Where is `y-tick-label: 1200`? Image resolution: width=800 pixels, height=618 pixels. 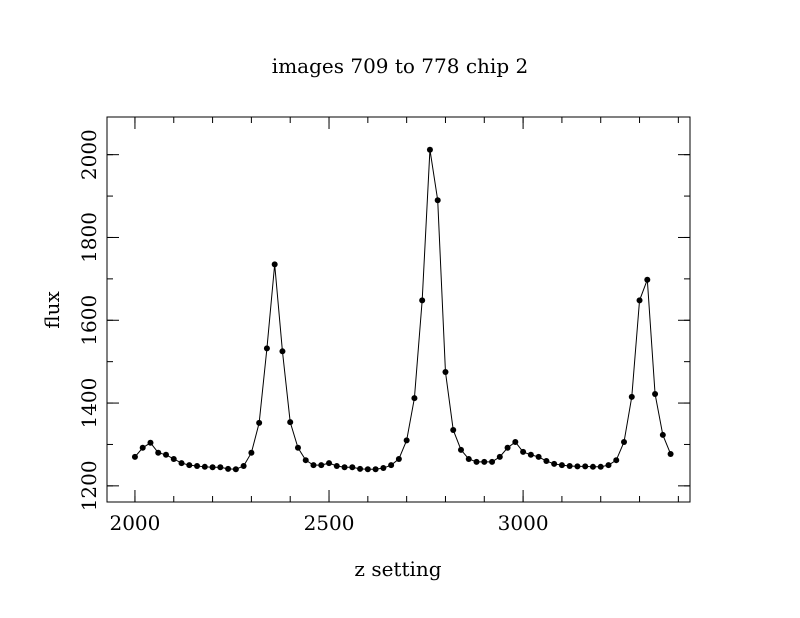
y-tick-label: 1200 is located at coordinates (89, 485).